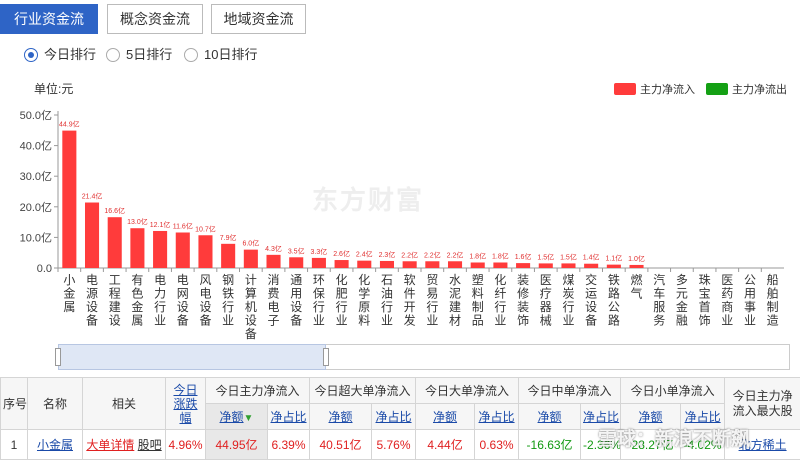 The width and height of the screenshot is (800, 461). What do you see at coordinates (591, 257) in the screenshot?
I see `bar-value-label: 1.4亿` at bounding box center [591, 257].